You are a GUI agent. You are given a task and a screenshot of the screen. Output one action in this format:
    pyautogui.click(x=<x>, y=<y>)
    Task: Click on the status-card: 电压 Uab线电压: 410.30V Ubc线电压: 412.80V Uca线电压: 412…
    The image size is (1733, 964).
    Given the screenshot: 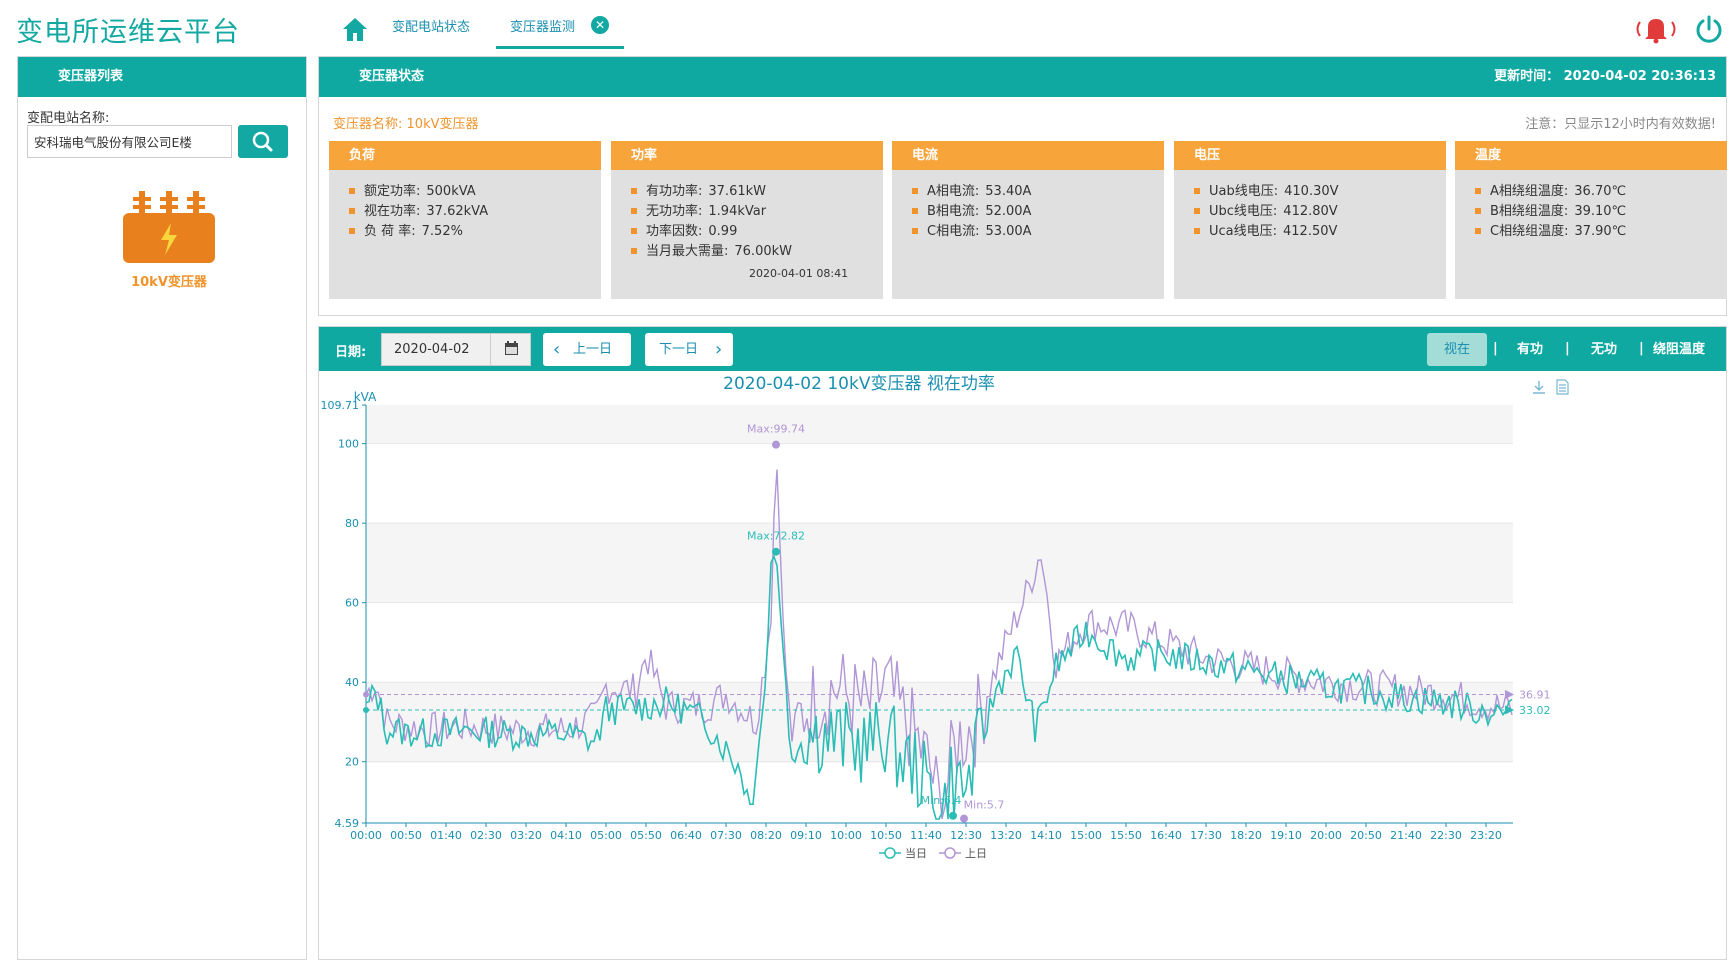 What is the action you would take?
    pyautogui.click(x=1310, y=220)
    